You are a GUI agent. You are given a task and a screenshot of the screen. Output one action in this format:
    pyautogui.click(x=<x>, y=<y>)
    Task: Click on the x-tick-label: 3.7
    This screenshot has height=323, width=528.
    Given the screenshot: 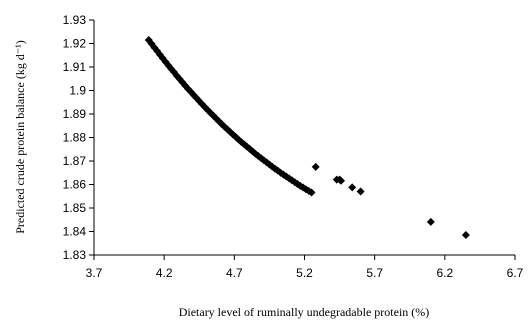 What is the action you would take?
    pyautogui.click(x=94, y=273)
    